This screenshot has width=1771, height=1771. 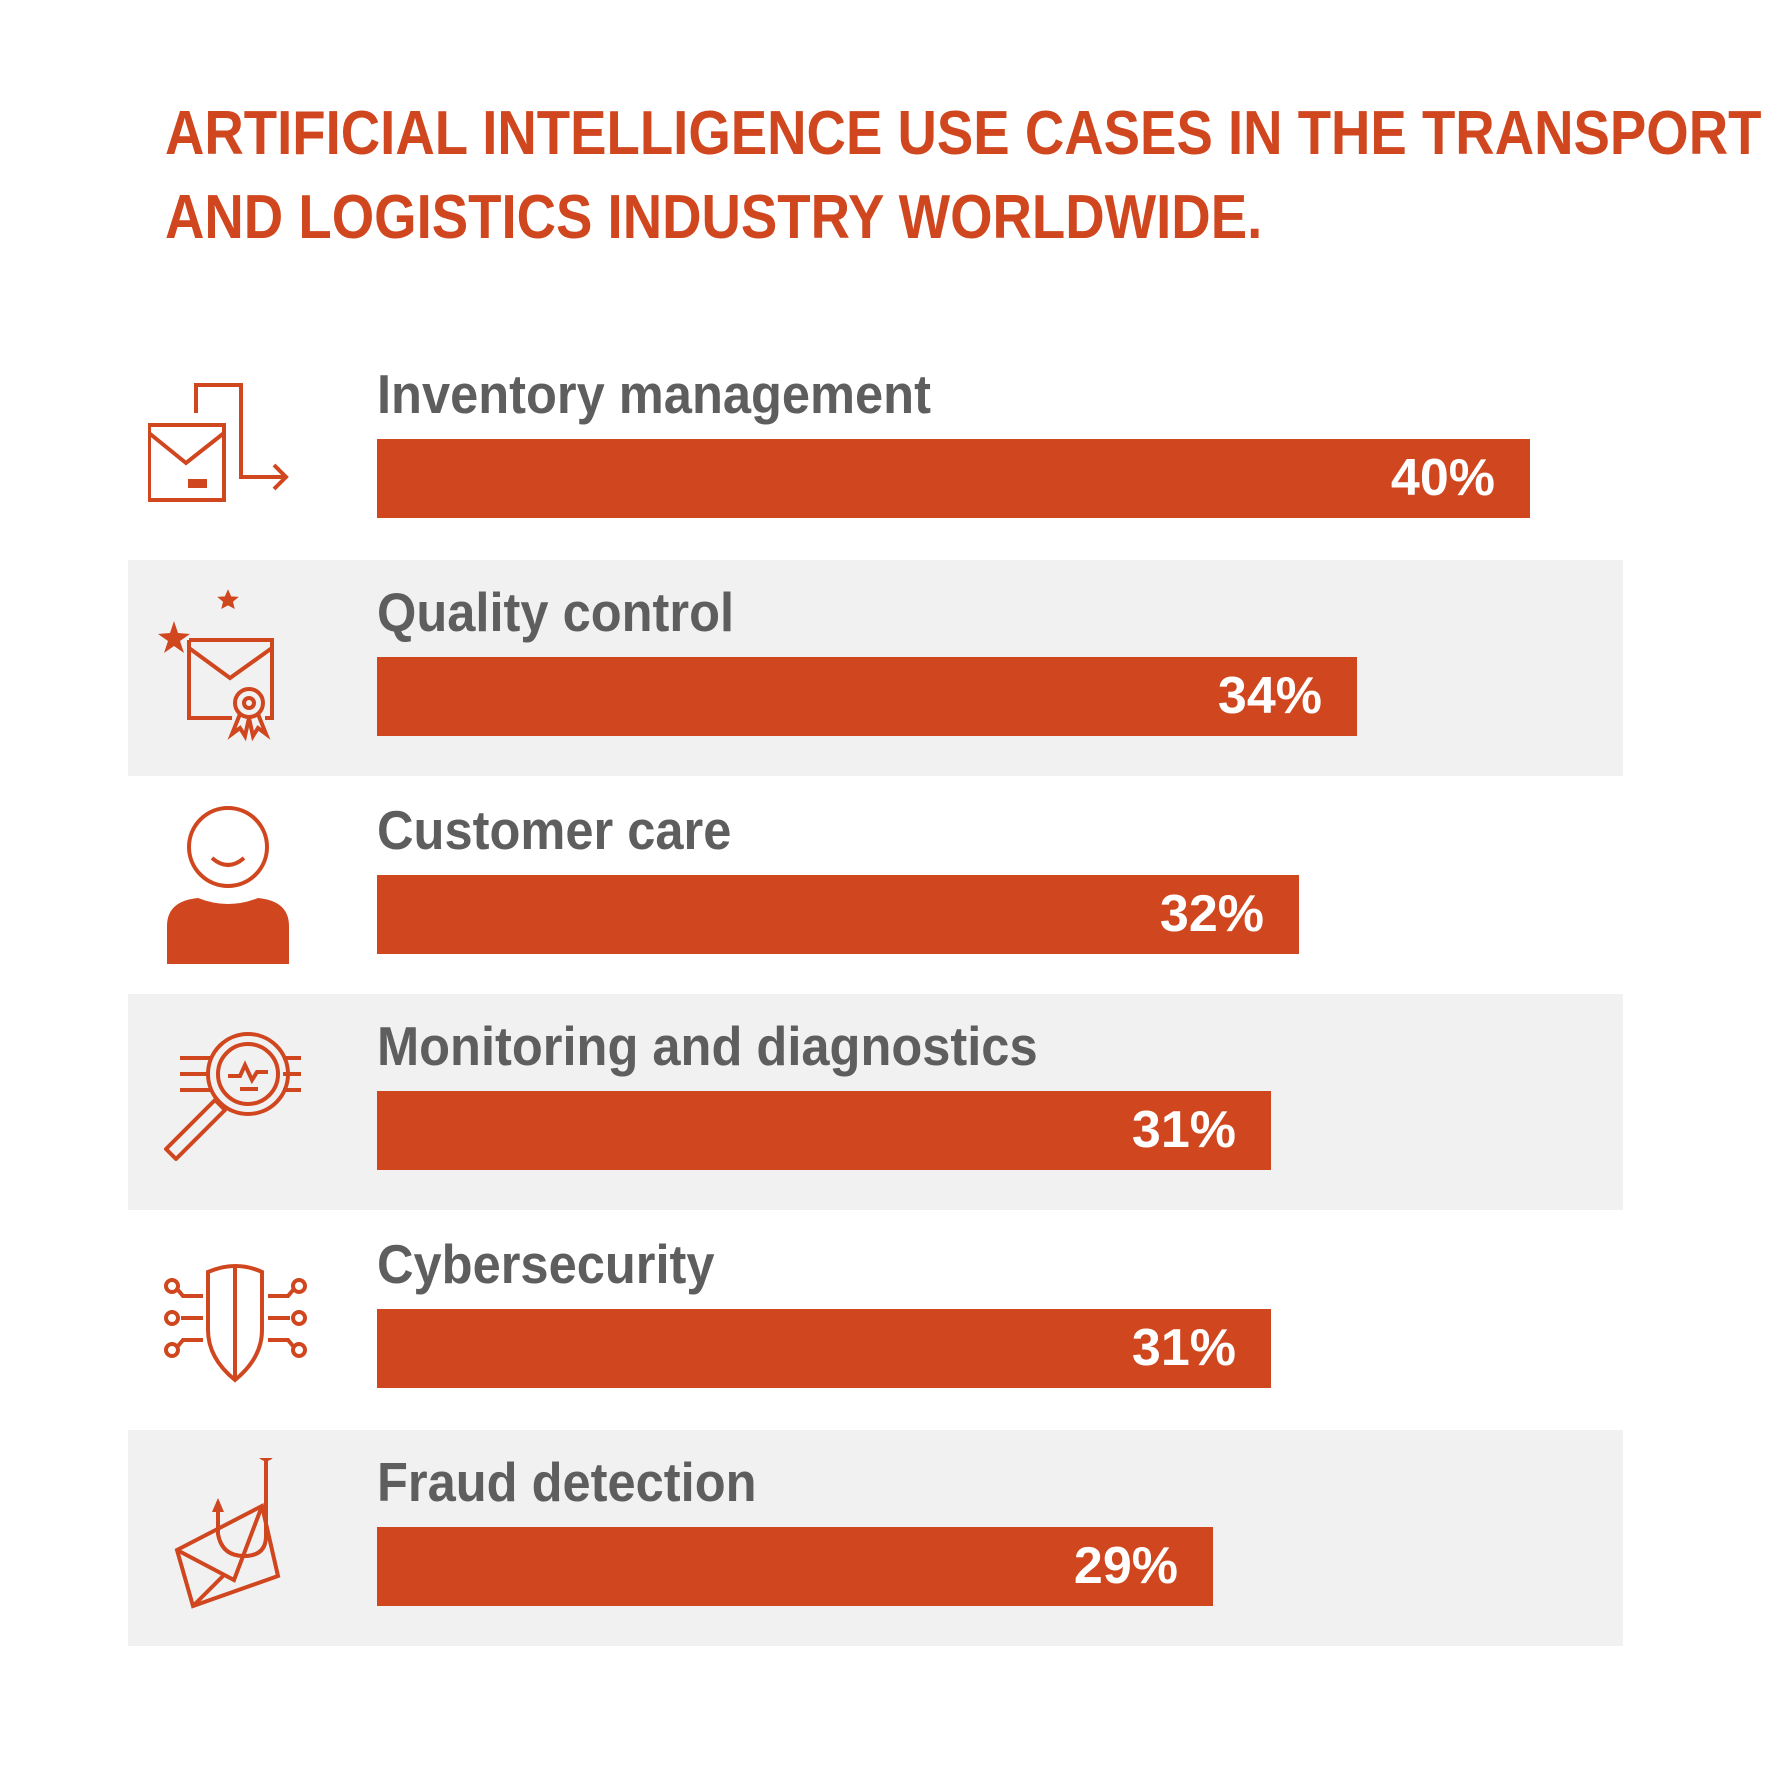 I want to click on value-label: 40%, so click(x=1442, y=478).